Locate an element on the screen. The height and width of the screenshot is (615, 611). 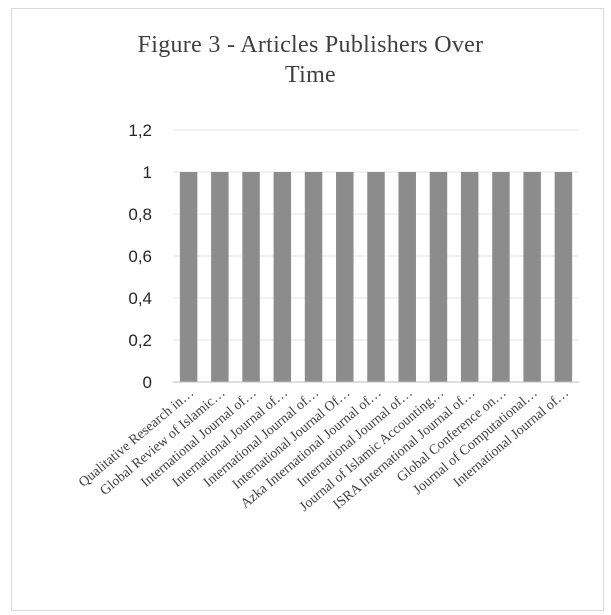
chart-title-line-1: Figure 3 - Articles Publishers Over is located at coordinates (310, 45).